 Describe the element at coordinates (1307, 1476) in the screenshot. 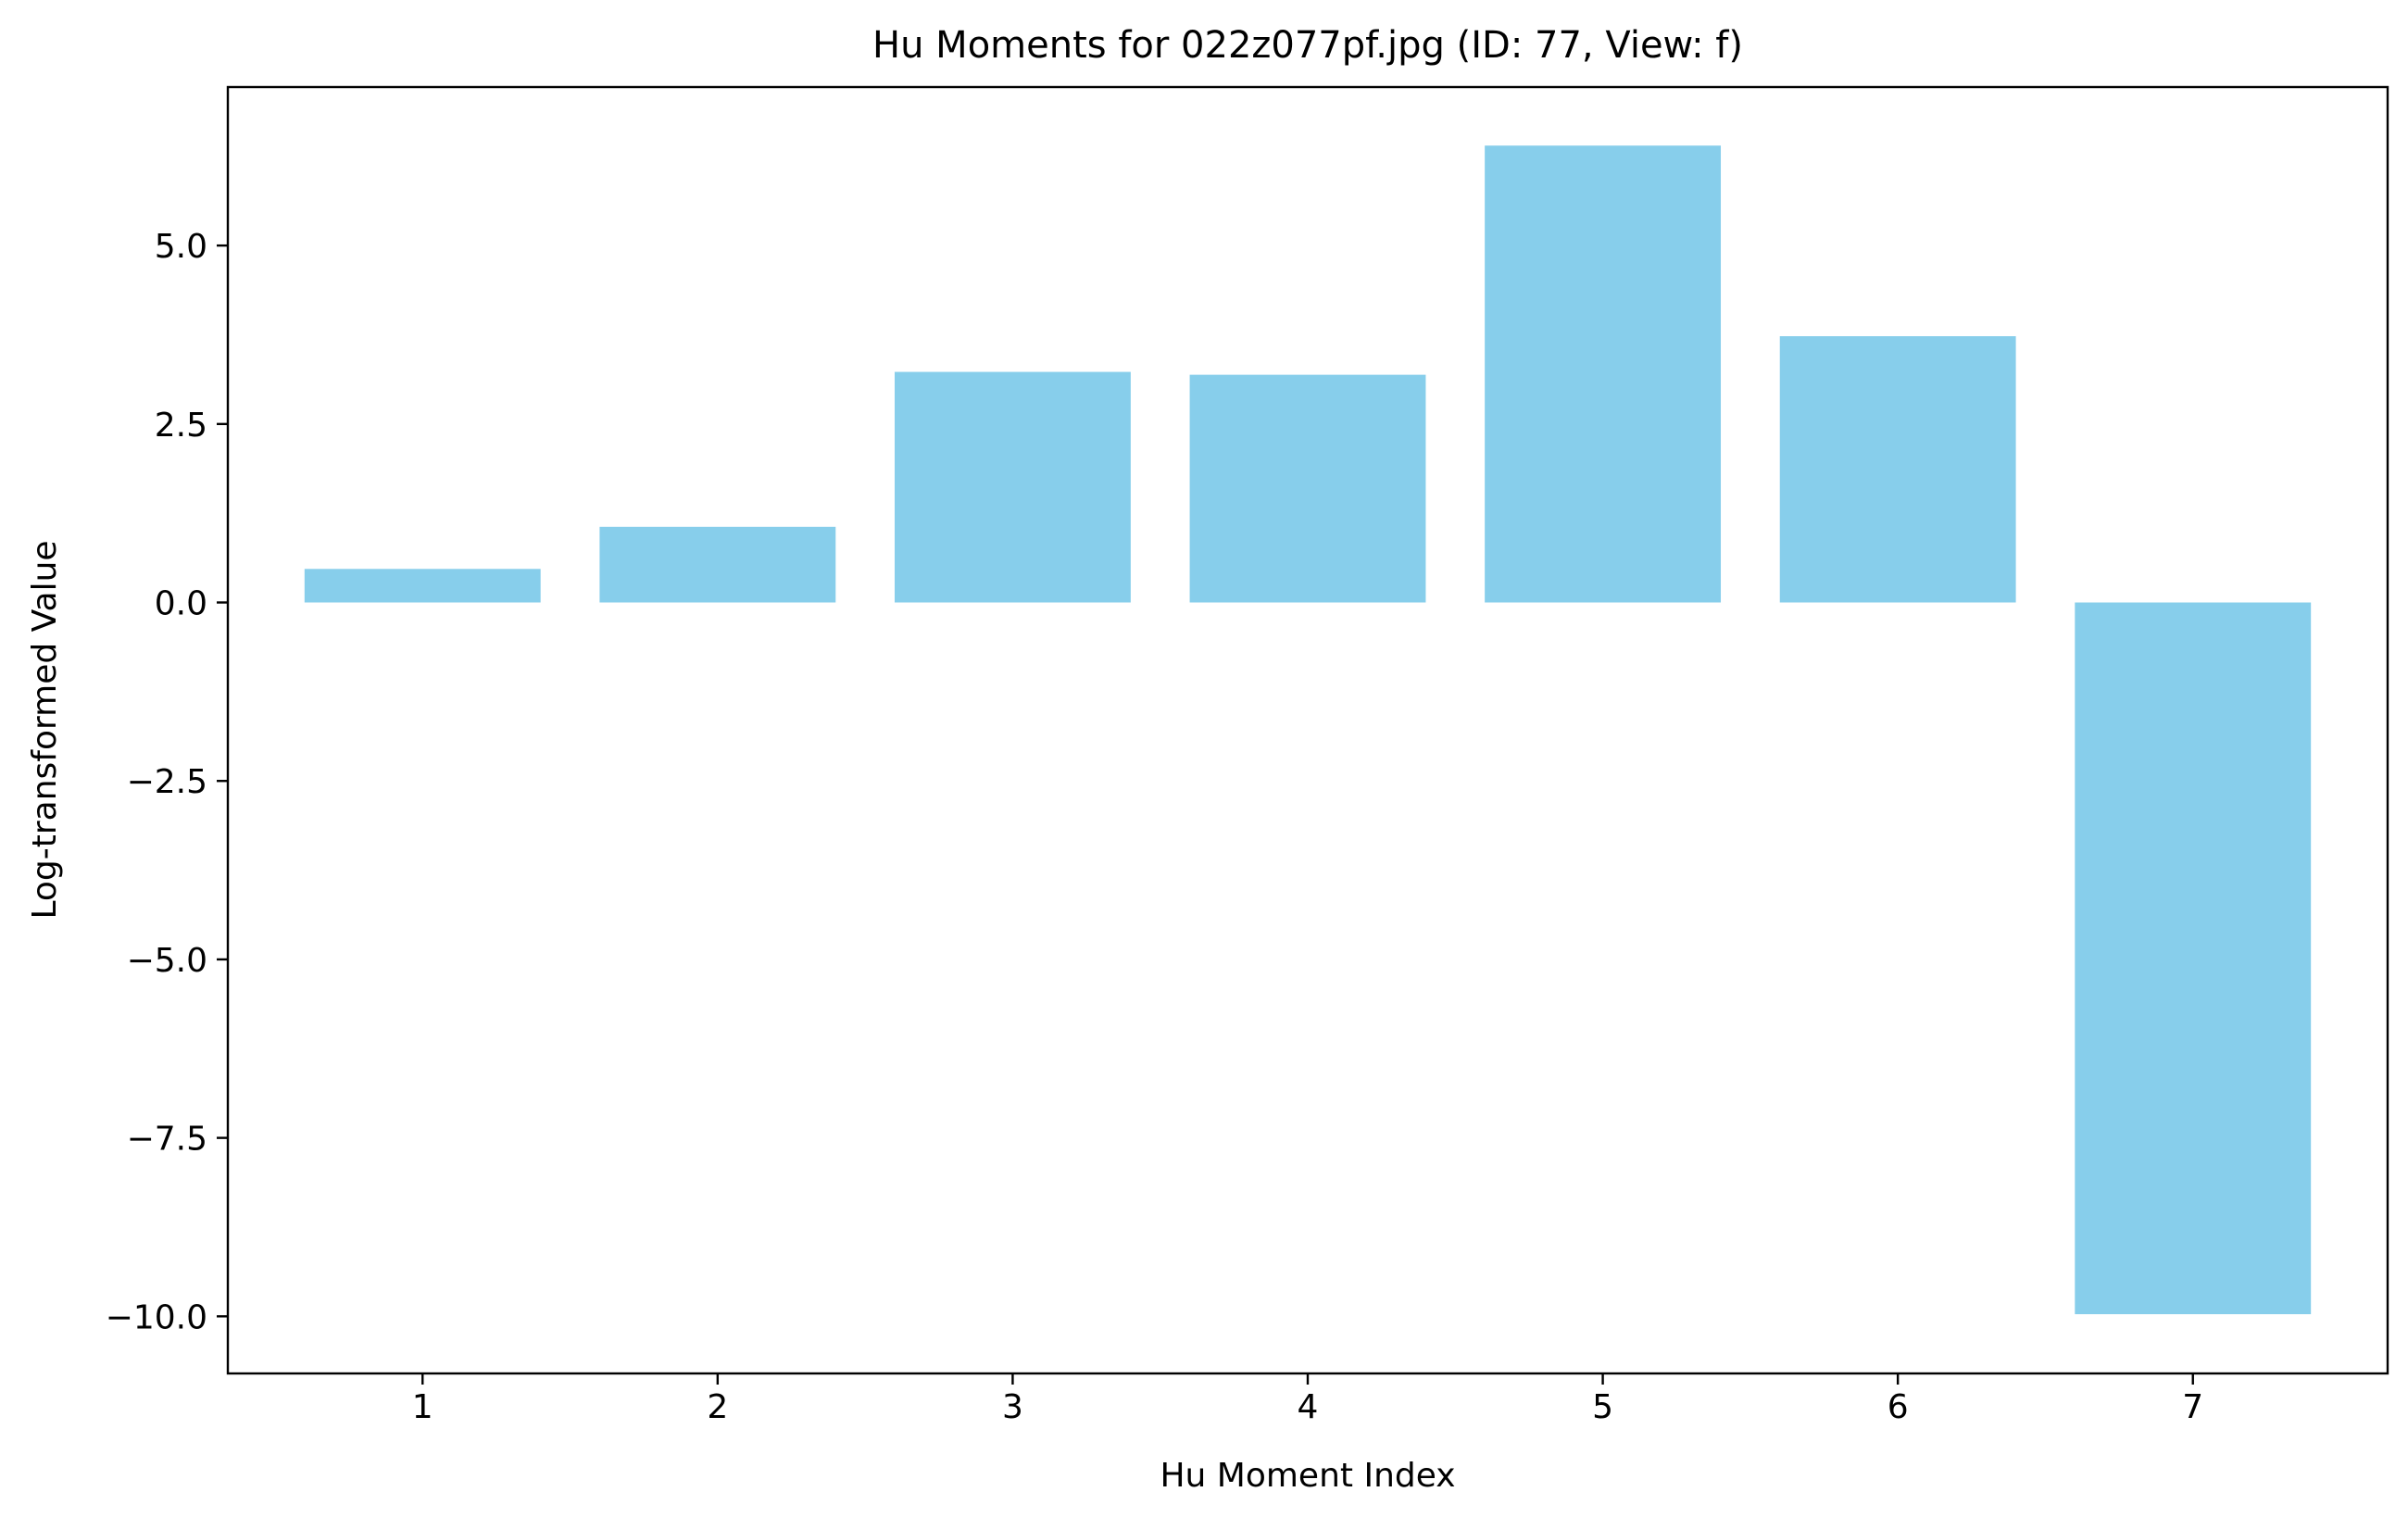

I see `x-axis-label: Hu Moment Index` at that location.